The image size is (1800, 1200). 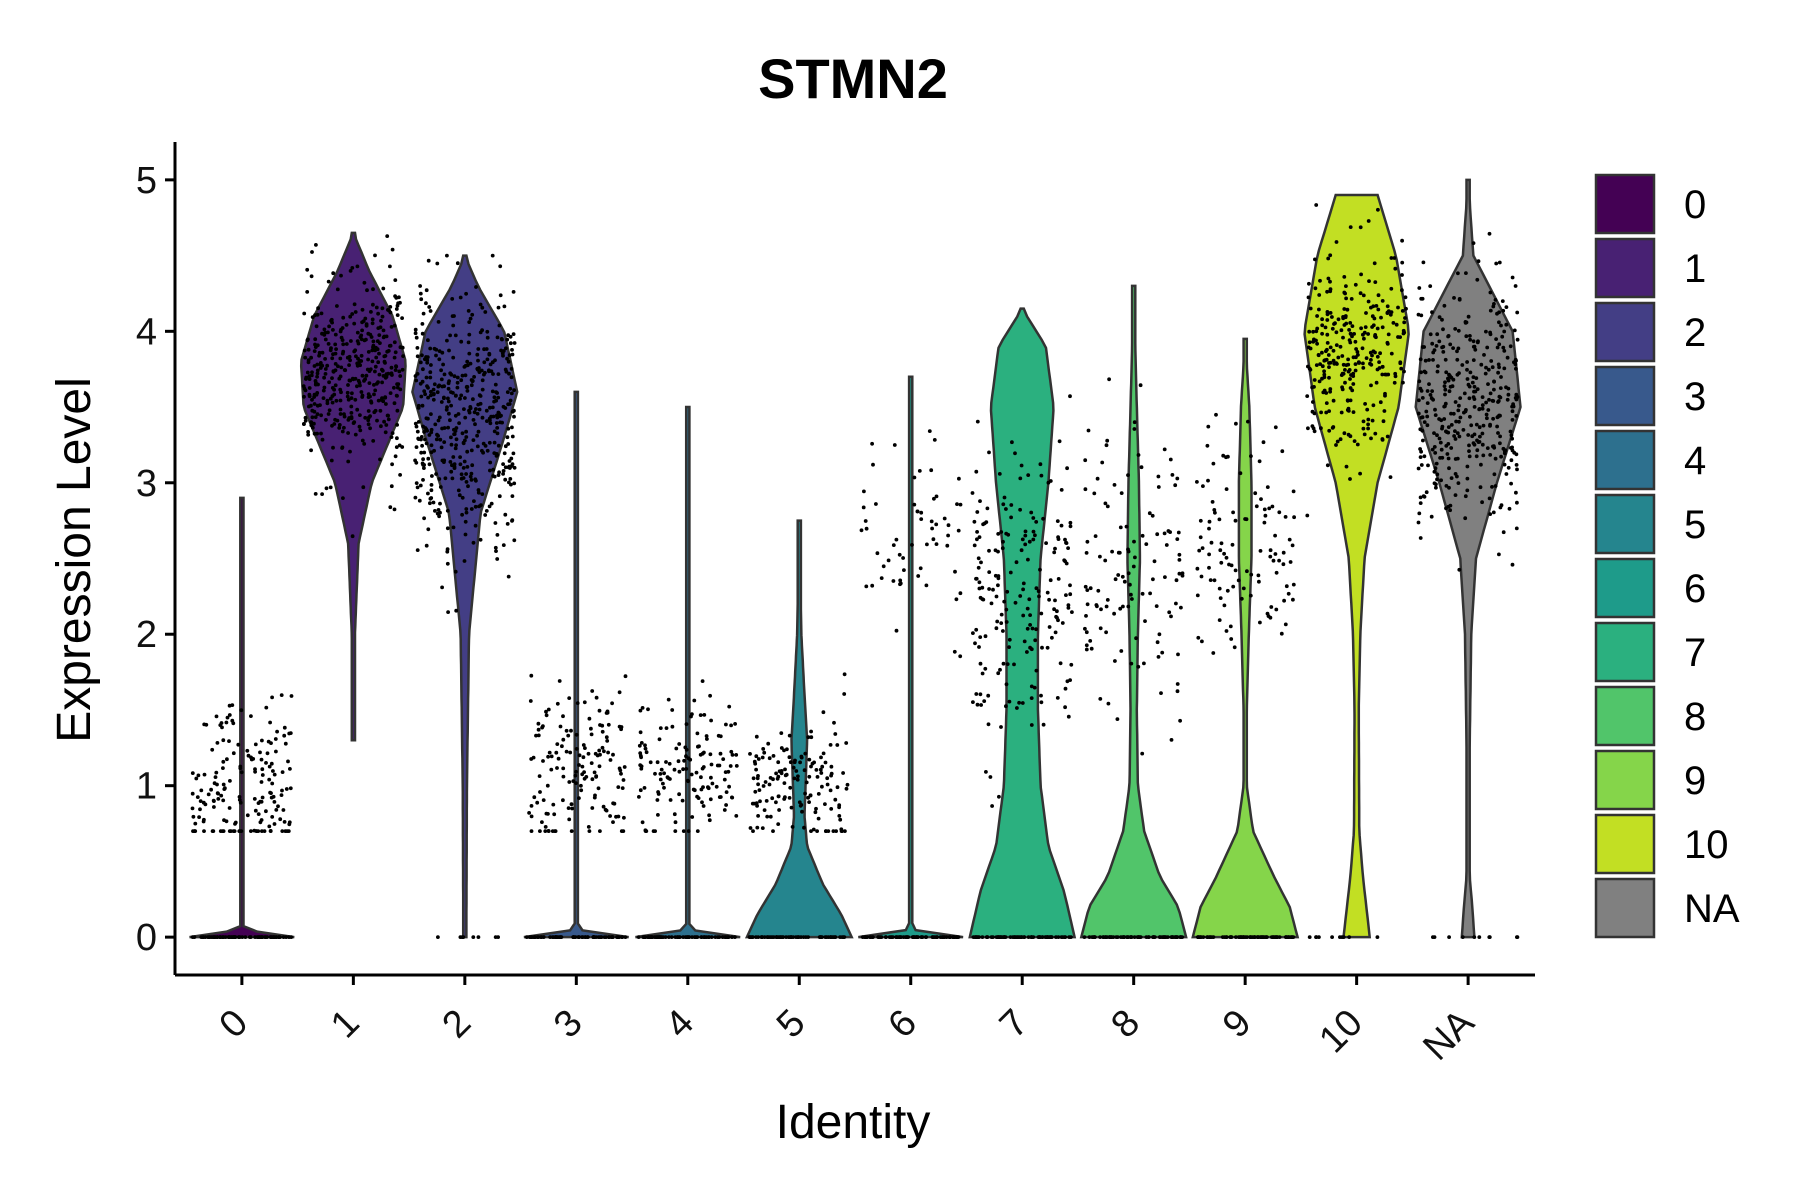 What do you see at coordinates (1448, 1034) in the screenshot?
I see `x-tick-label-NA: NA` at bounding box center [1448, 1034].